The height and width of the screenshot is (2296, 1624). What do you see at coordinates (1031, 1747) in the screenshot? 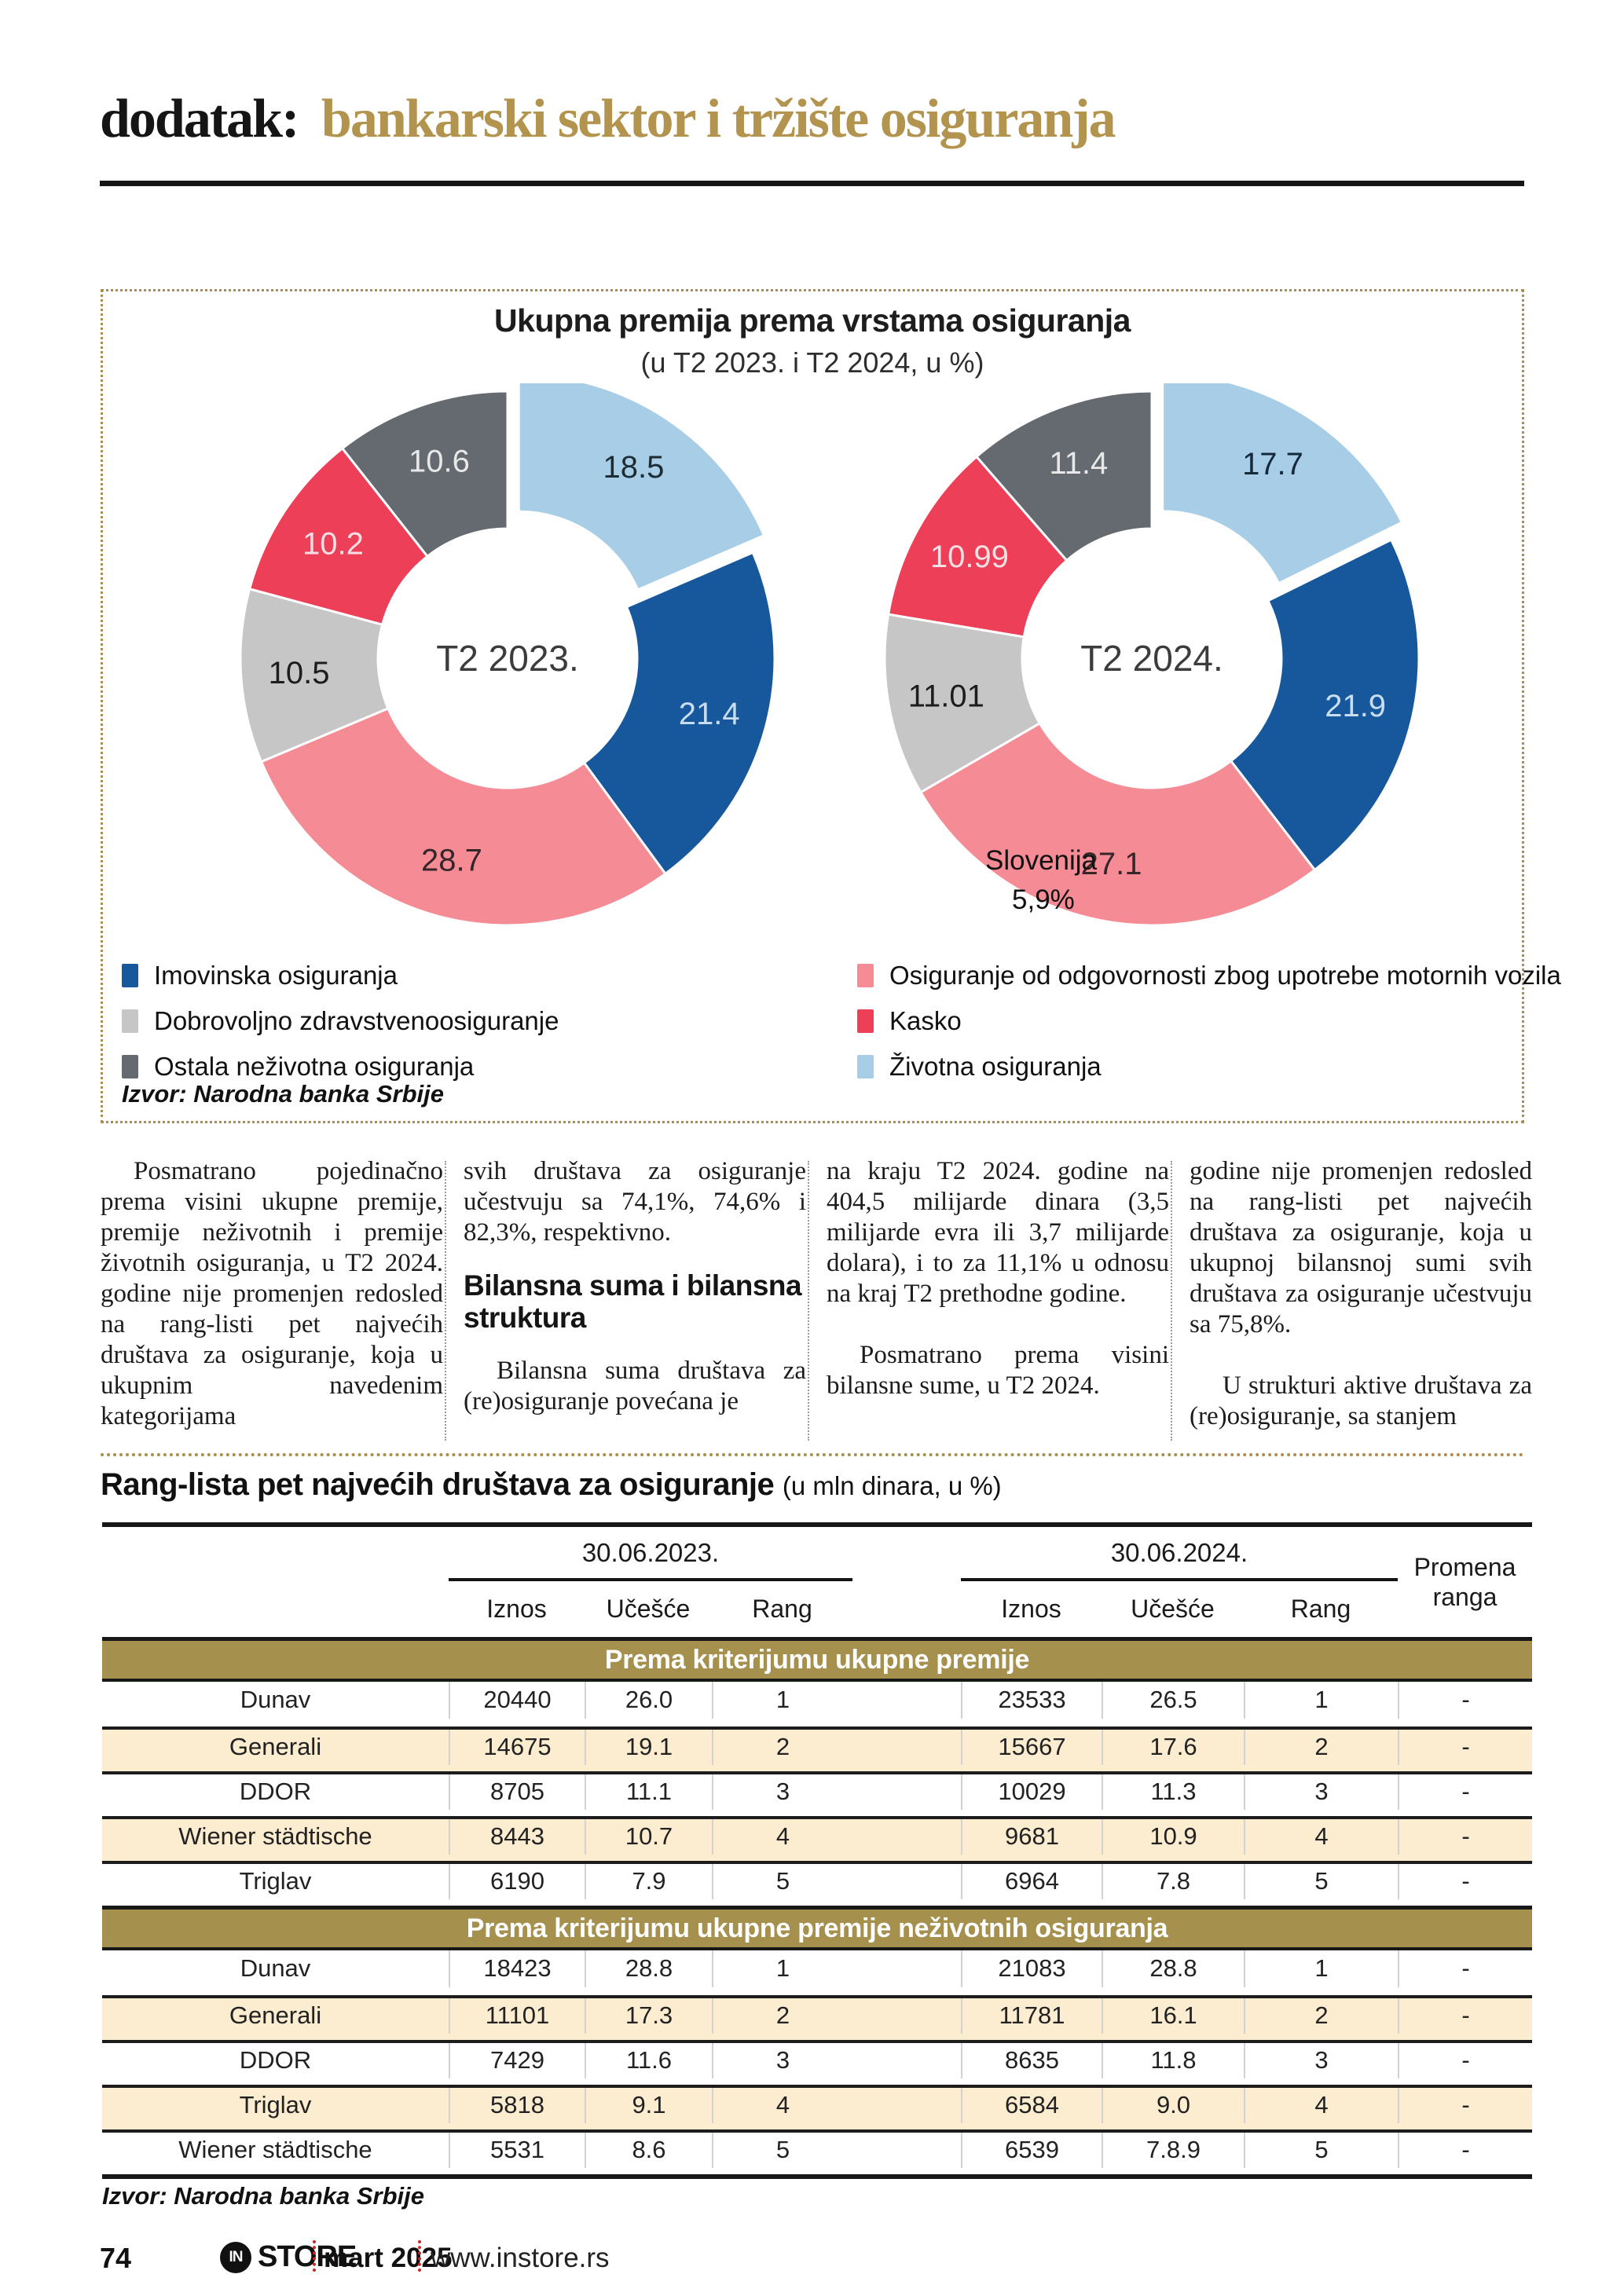
I see `table-cell: 15667` at bounding box center [1031, 1747].